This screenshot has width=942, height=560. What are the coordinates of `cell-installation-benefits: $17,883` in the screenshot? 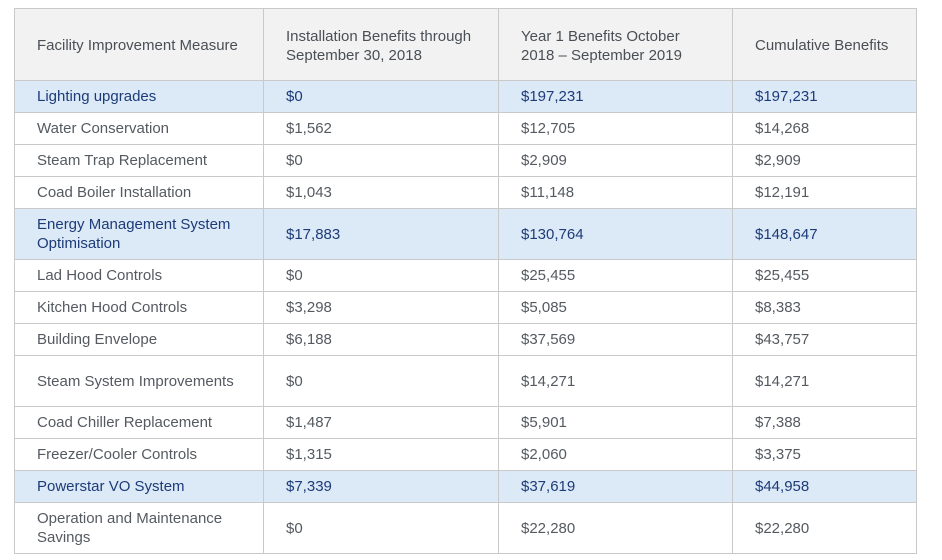 It's located at (381, 234).